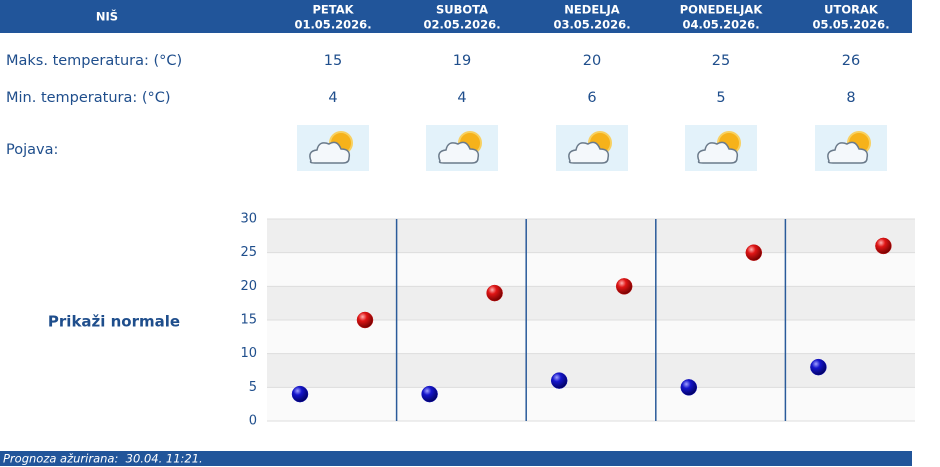 The height and width of the screenshot is (467, 940). Describe the element at coordinates (850, 98) in the screenshot. I see `min-temp: 8` at that location.